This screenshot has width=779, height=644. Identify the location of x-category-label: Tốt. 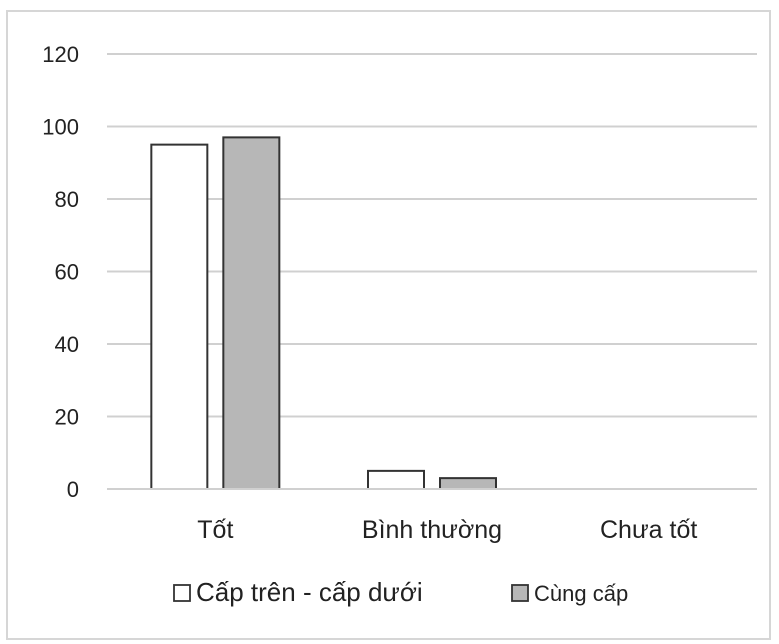
(215, 530).